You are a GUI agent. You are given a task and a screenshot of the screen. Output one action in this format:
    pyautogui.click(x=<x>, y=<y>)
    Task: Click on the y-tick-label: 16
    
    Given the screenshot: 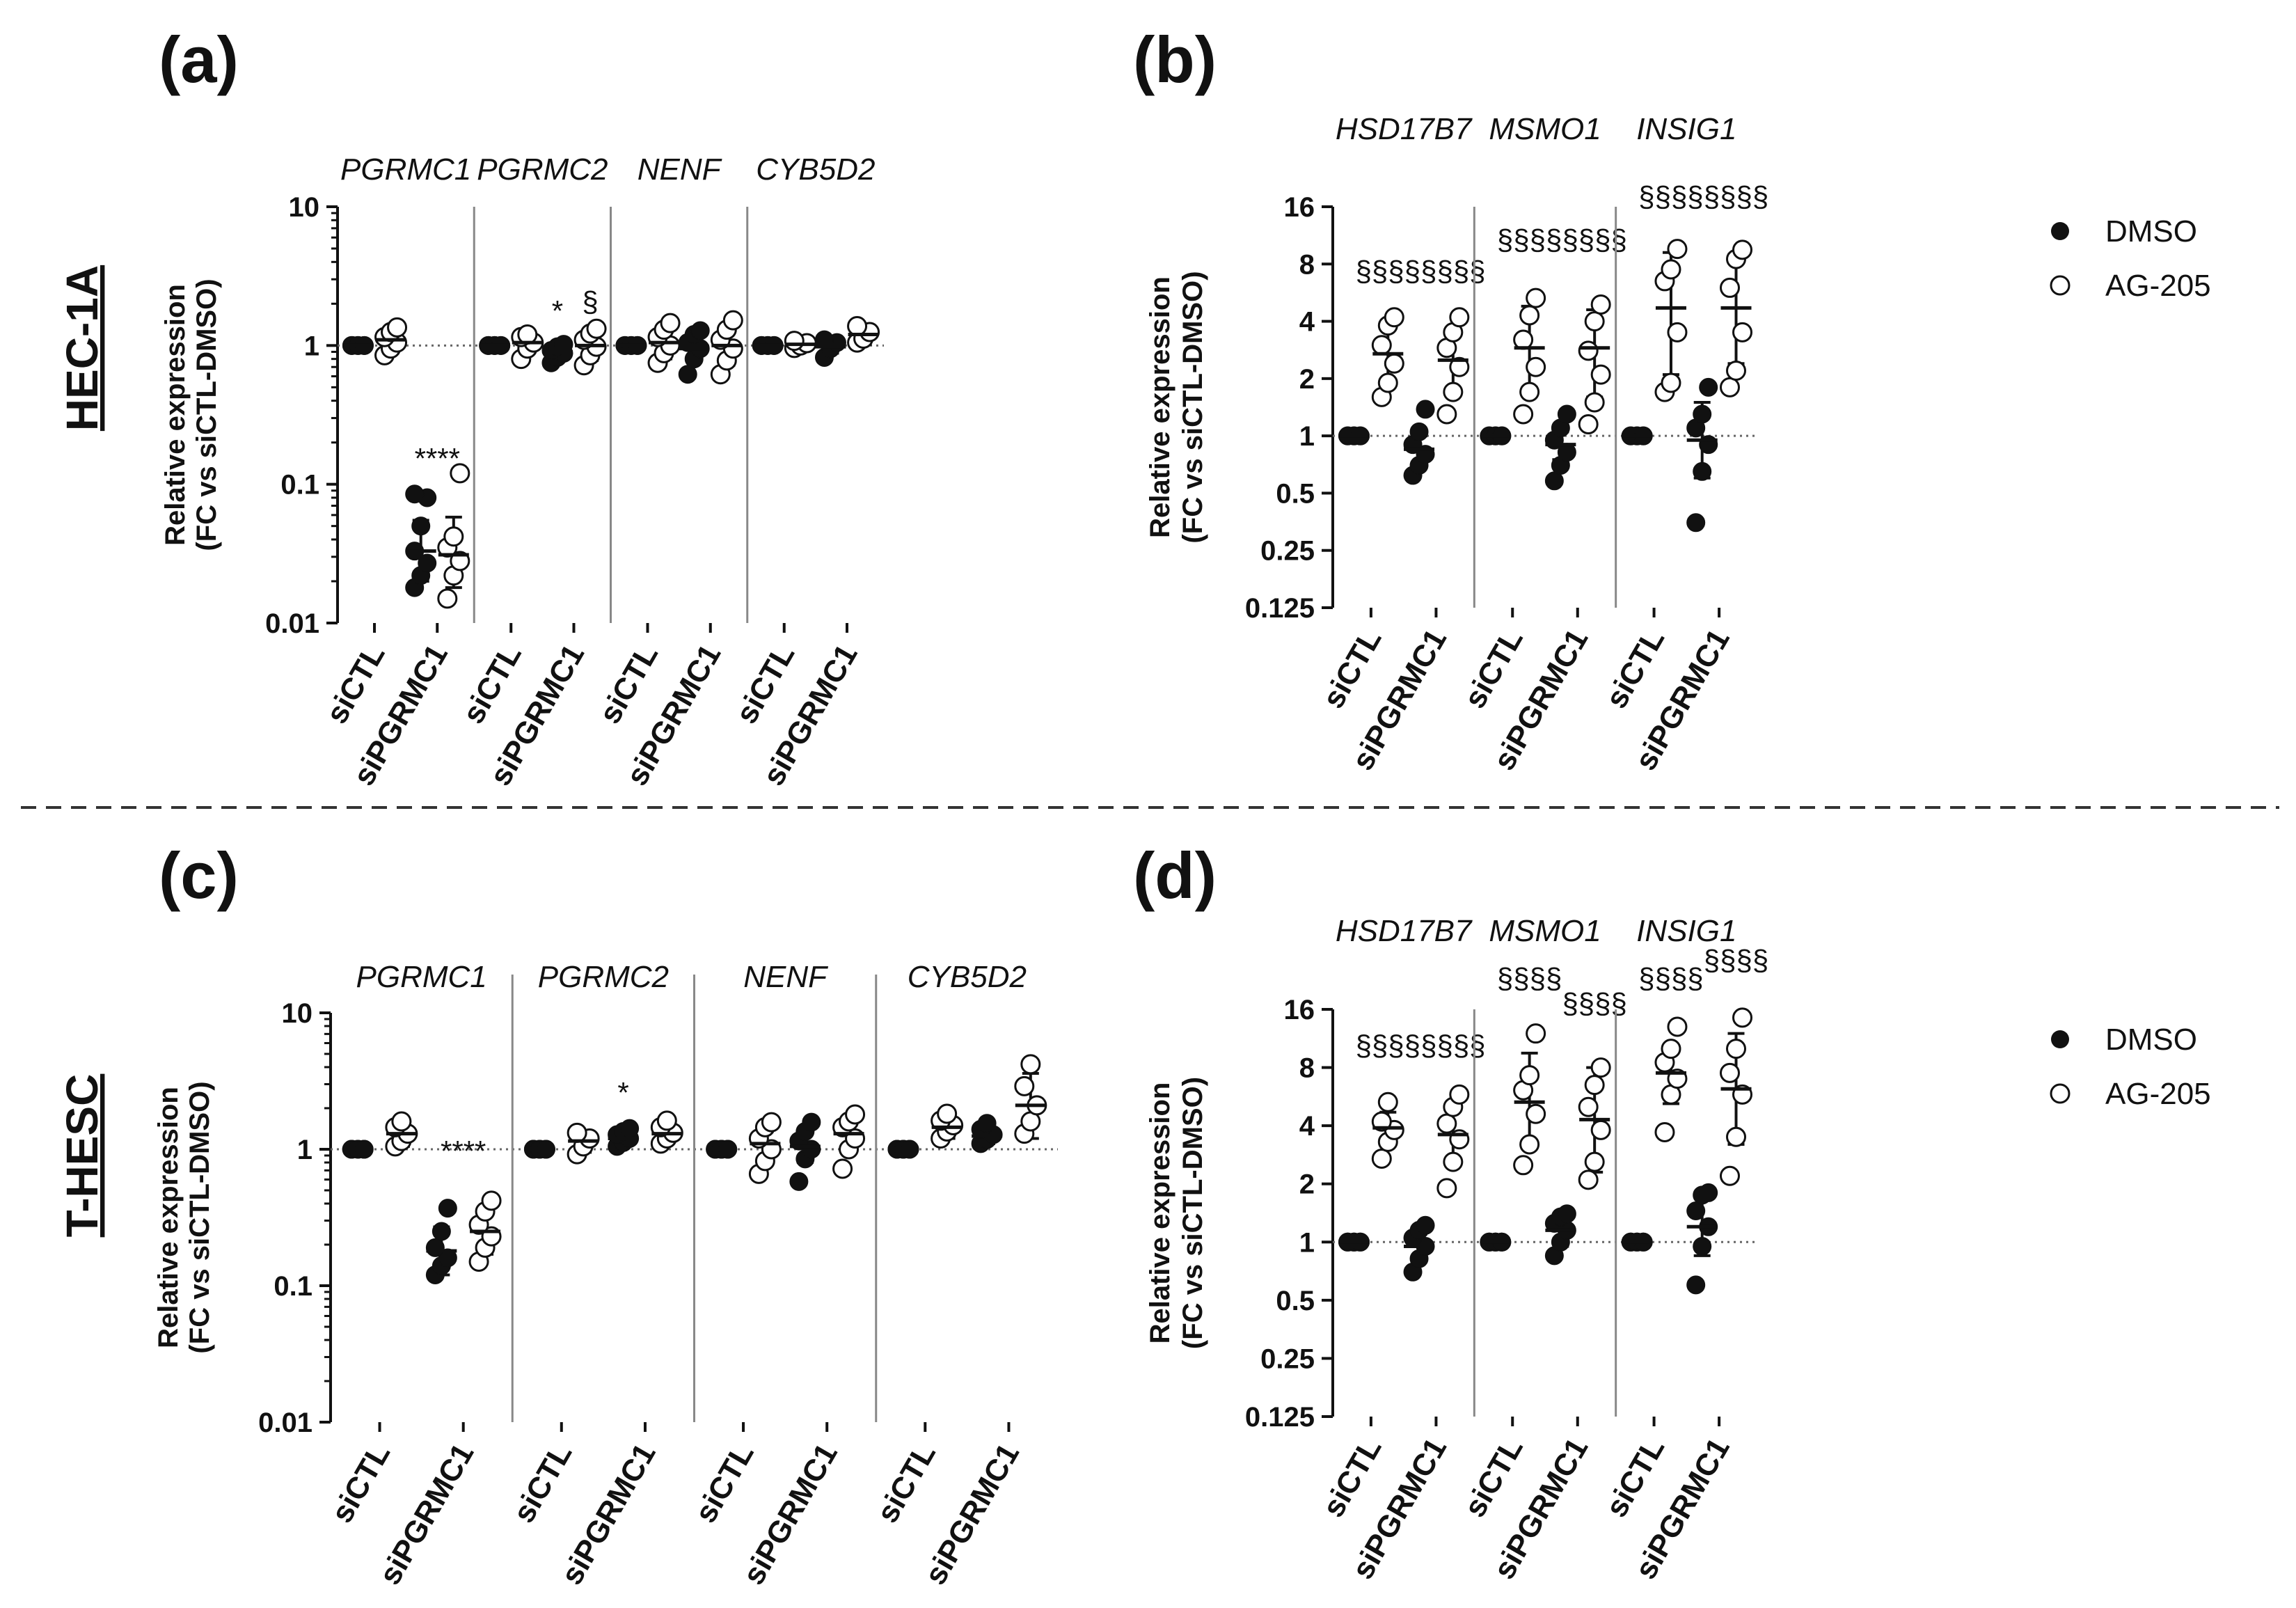 What is the action you would take?
    pyautogui.click(x=1299, y=1010)
    